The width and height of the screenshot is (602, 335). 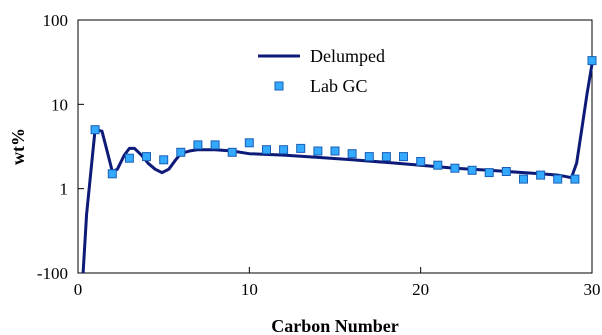 I want to click on y-tick-label: -100, so click(x=52, y=273).